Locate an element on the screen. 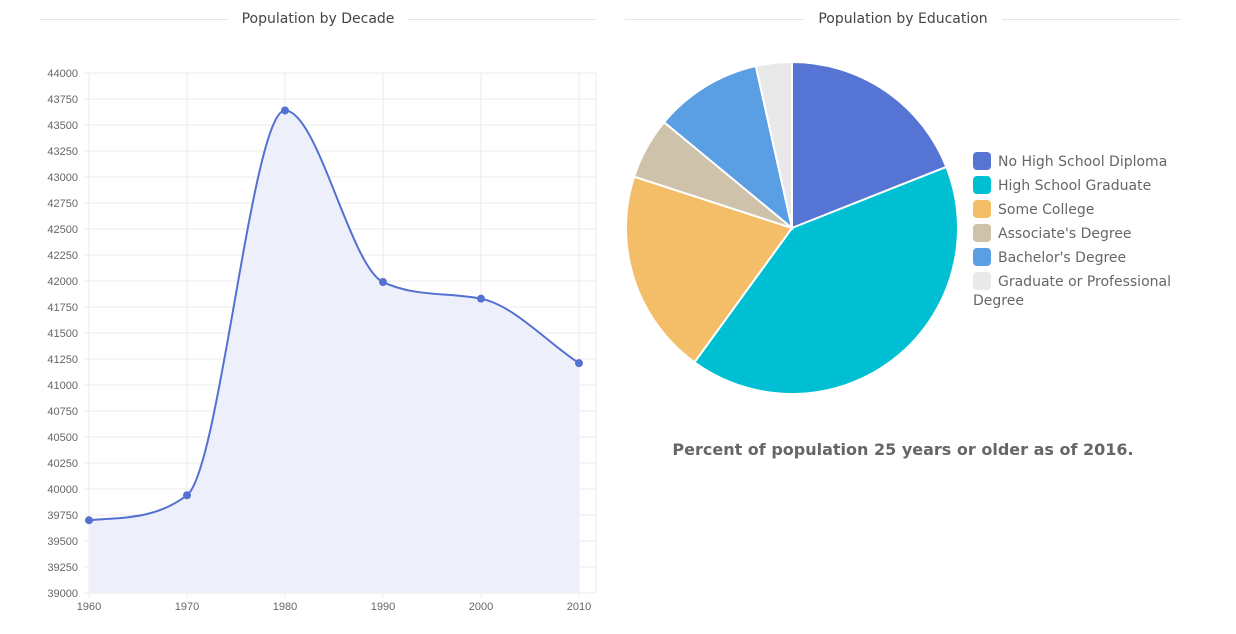 This screenshot has width=1236, height=634. legend-item: High School Graduate is located at coordinates (1073, 186).